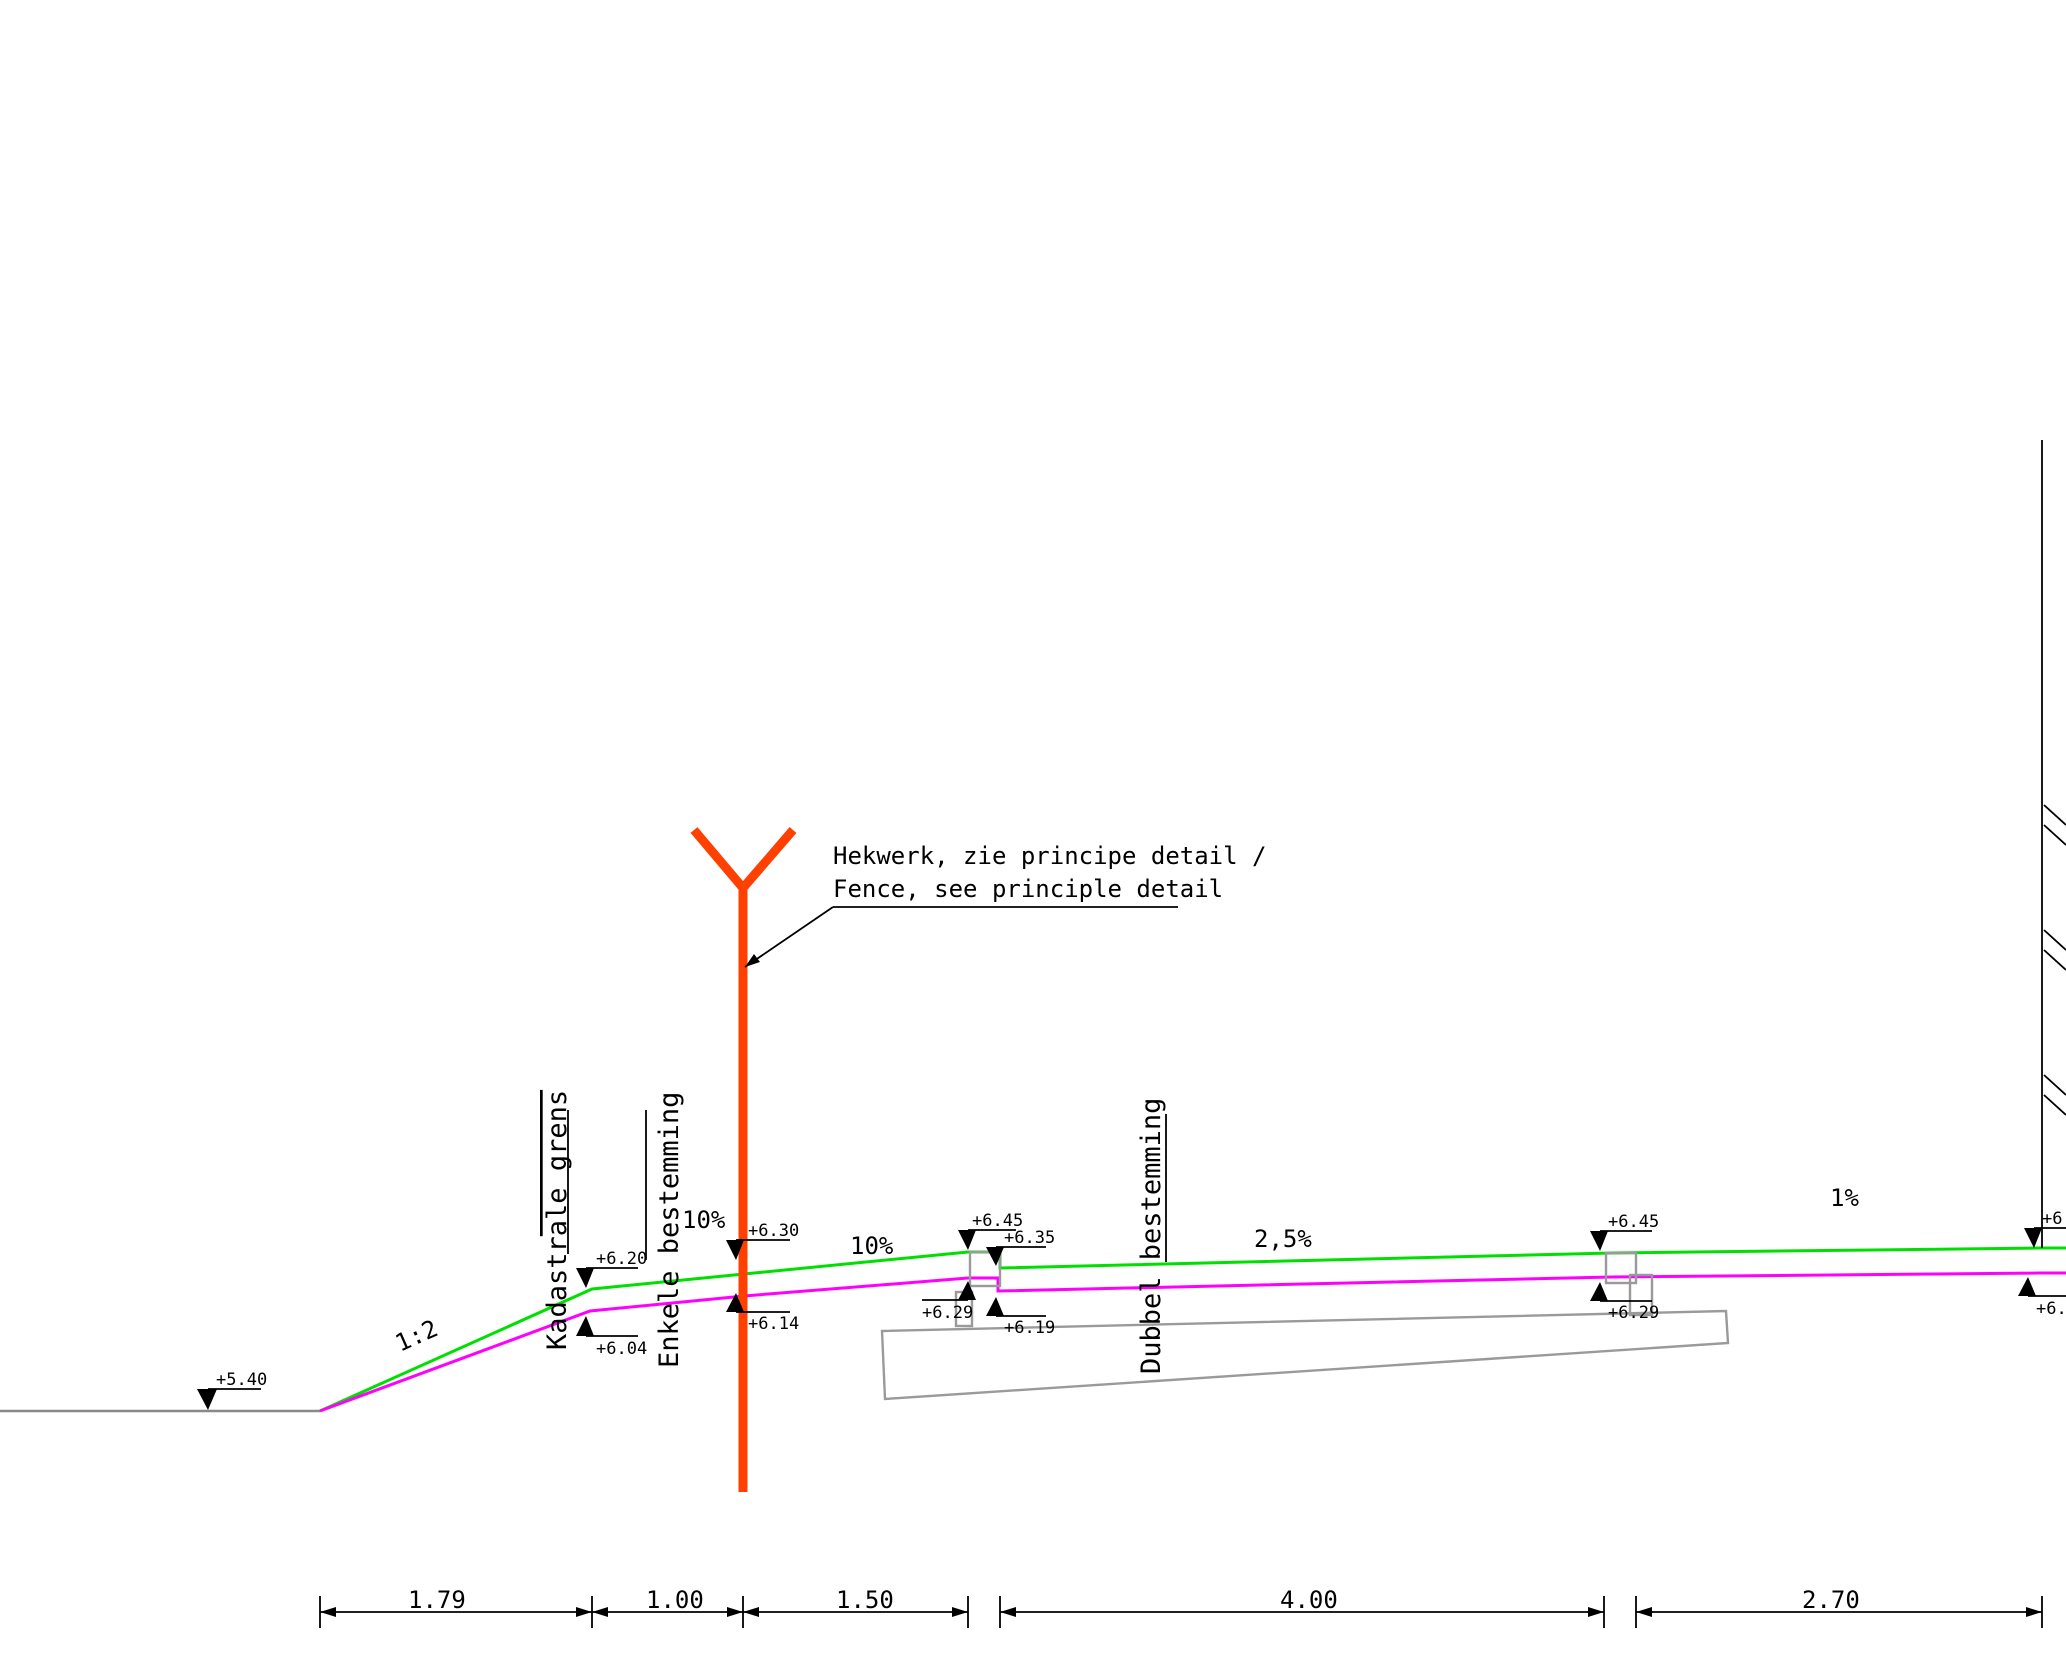 The height and width of the screenshot is (1654, 2066). What do you see at coordinates (1283, 1239) in the screenshot?
I see `slope-road: 2,5%` at bounding box center [1283, 1239].